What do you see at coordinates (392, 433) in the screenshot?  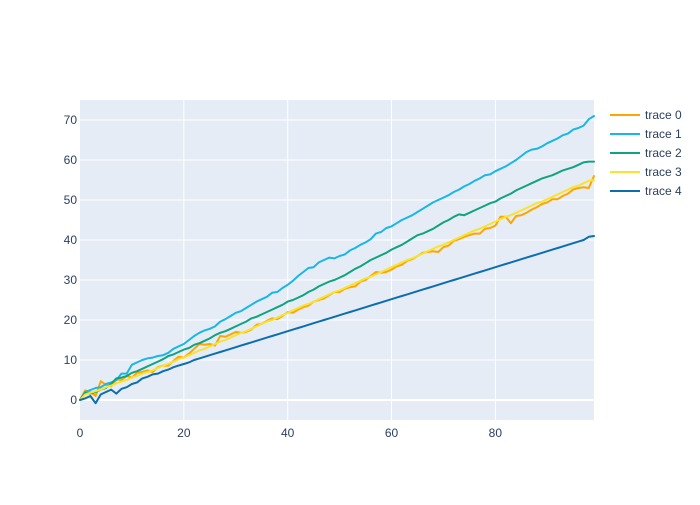 I see `x-tick-label: 60` at bounding box center [392, 433].